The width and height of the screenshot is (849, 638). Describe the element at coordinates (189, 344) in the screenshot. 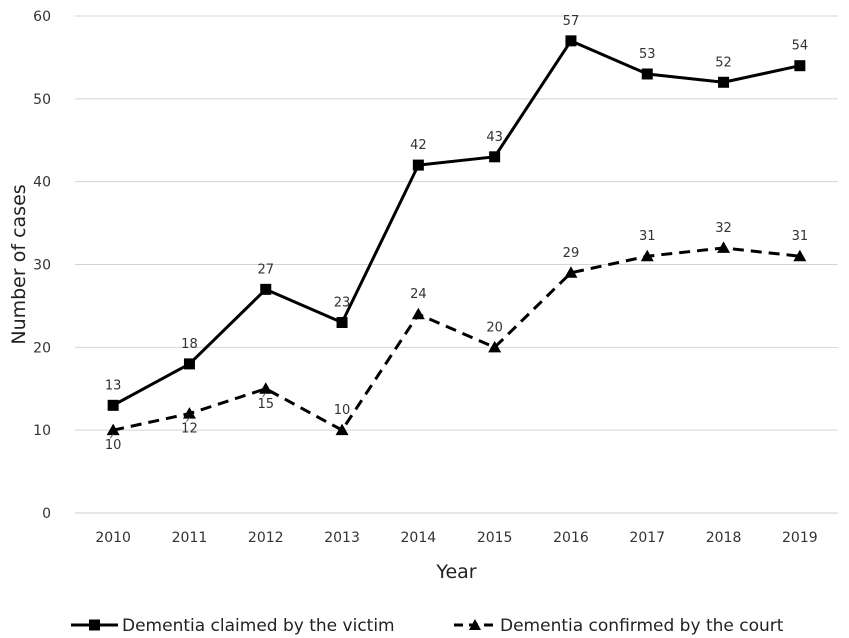

I see `data-label: 18` at that location.